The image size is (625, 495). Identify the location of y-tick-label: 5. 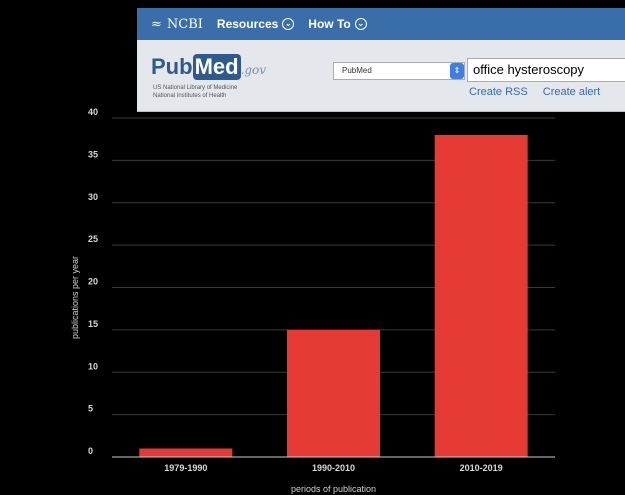
(90, 409).